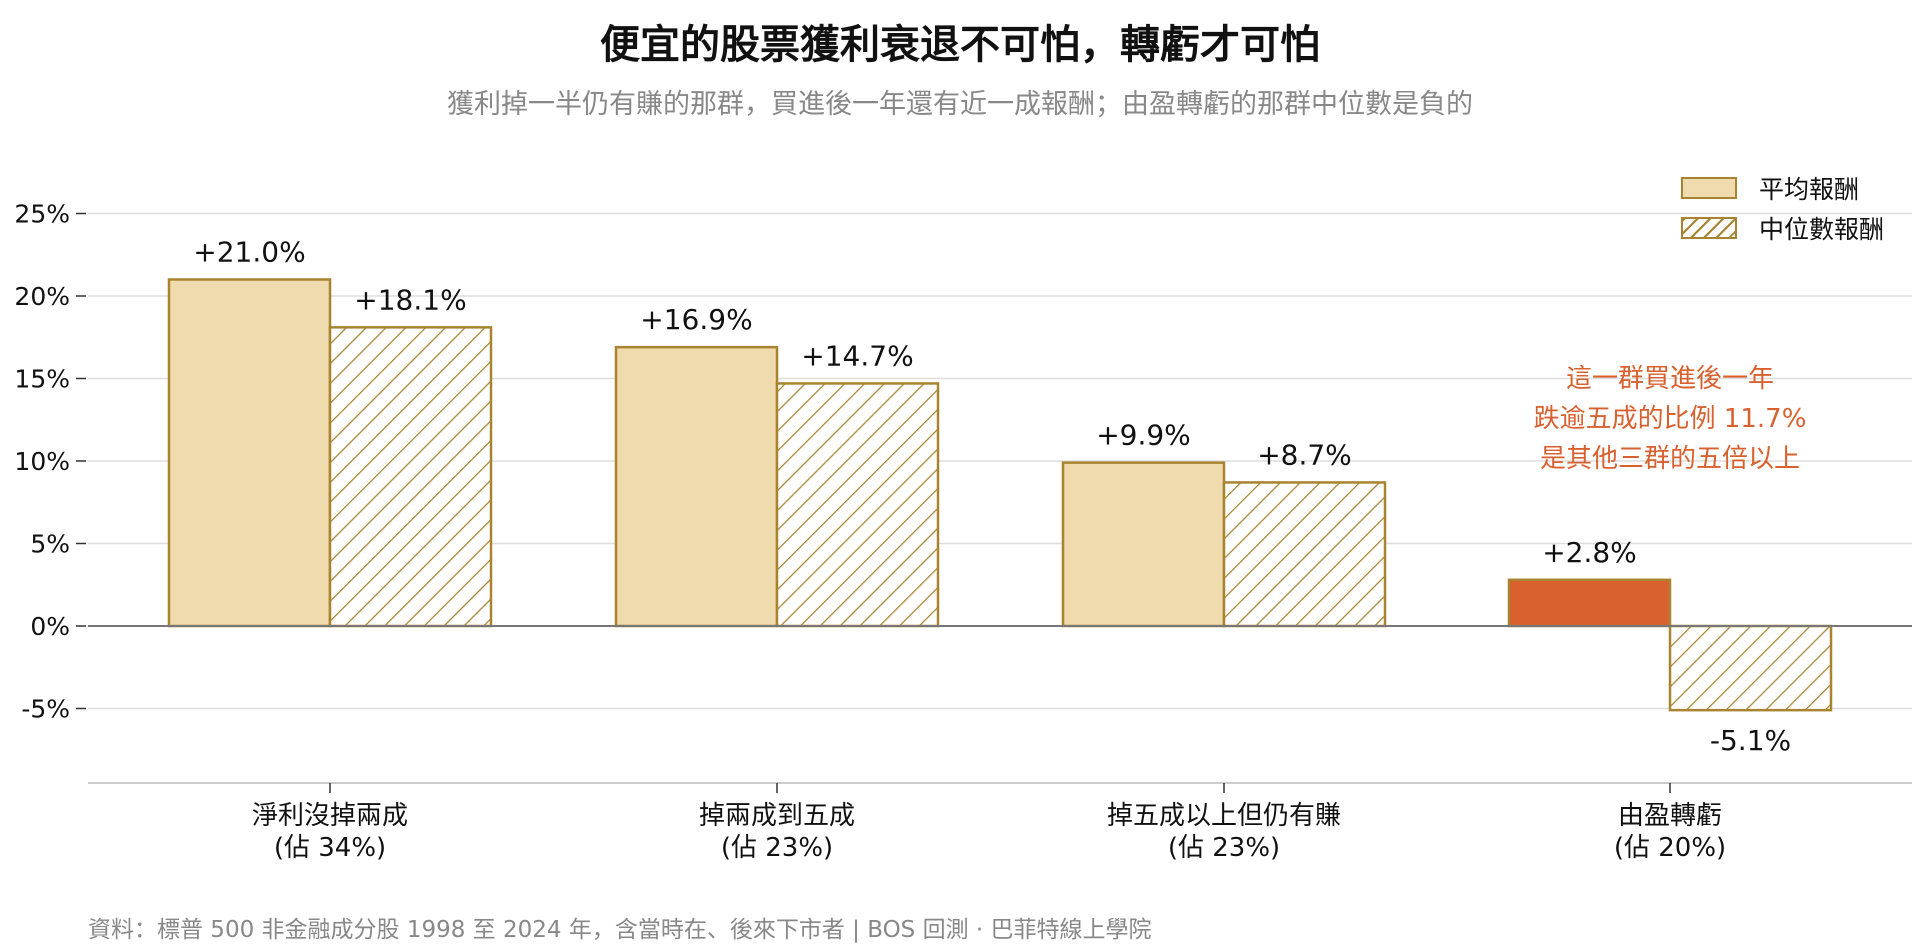 Image resolution: width=1920 pixels, height=952 pixels. I want to click on x-tick-label: 掉五成以上但仍有賺(佔 23%), so click(1224, 832).